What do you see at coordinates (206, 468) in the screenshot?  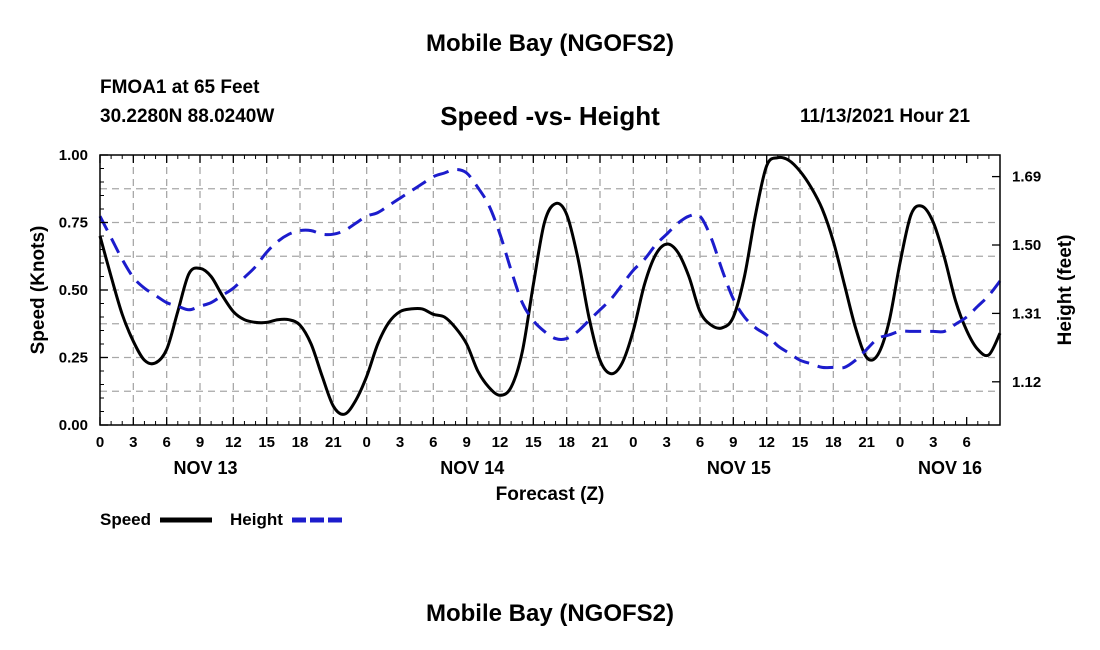 I see `day-label: NOV 13` at bounding box center [206, 468].